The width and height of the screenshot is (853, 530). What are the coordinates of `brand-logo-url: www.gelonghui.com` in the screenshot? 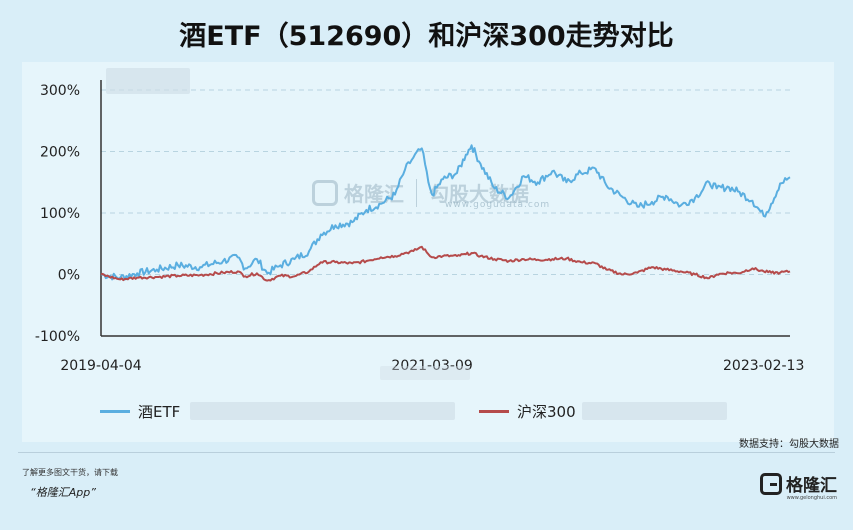 It's located at (811, 498).